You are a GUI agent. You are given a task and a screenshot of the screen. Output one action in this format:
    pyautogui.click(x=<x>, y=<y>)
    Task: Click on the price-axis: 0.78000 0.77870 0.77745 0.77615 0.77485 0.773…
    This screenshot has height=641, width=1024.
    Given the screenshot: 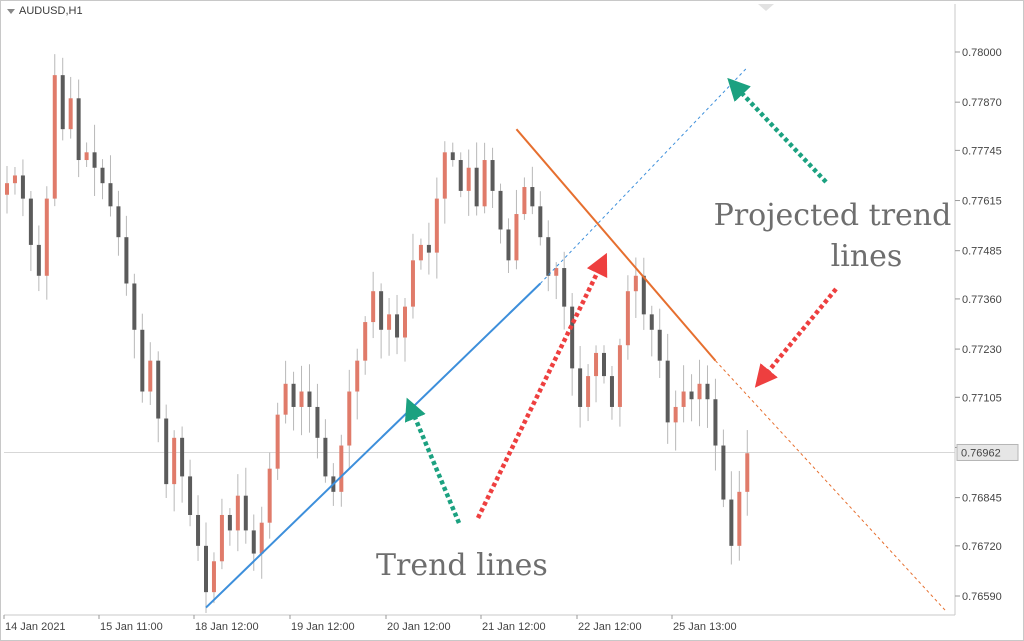 What is the action you would take?
    pyautogui.click(x=987, y=325)
    